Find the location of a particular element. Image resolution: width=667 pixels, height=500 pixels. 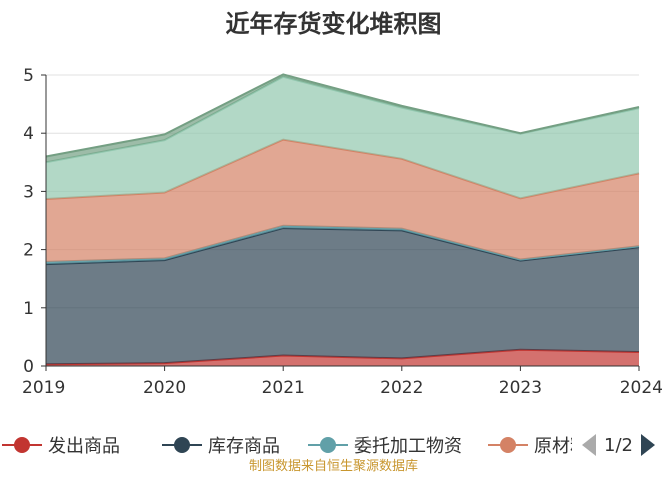

x-tick-label: 2019 is located at coordinates (43, 388).